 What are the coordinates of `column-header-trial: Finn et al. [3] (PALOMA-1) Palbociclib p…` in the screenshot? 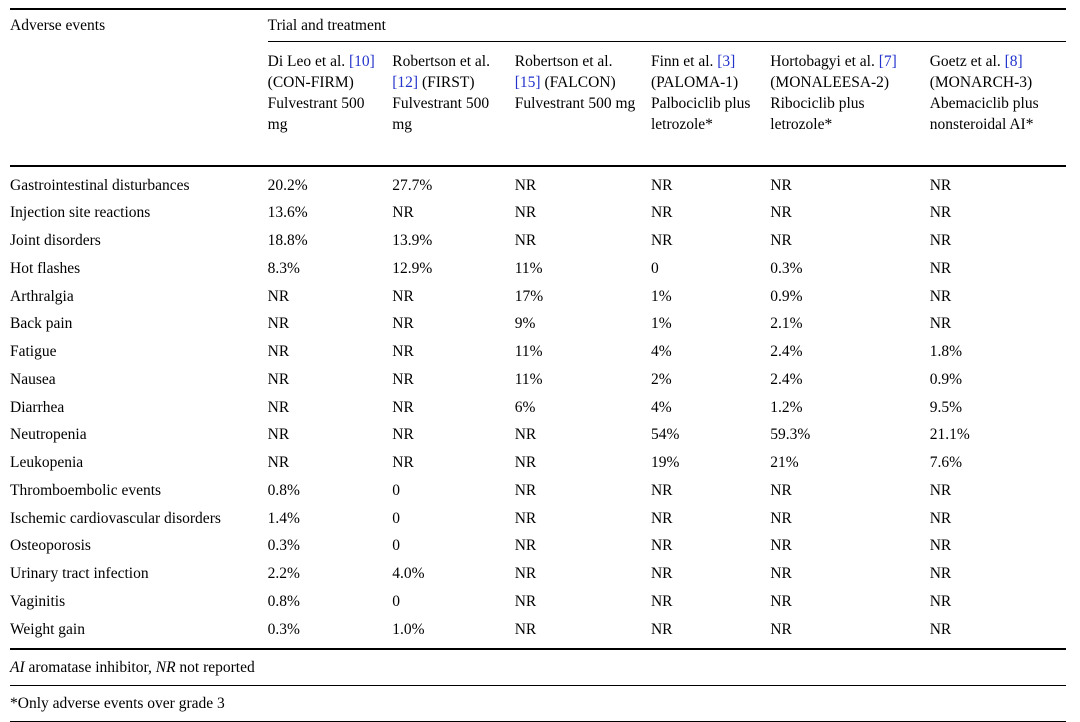 It's located at (710, 104).